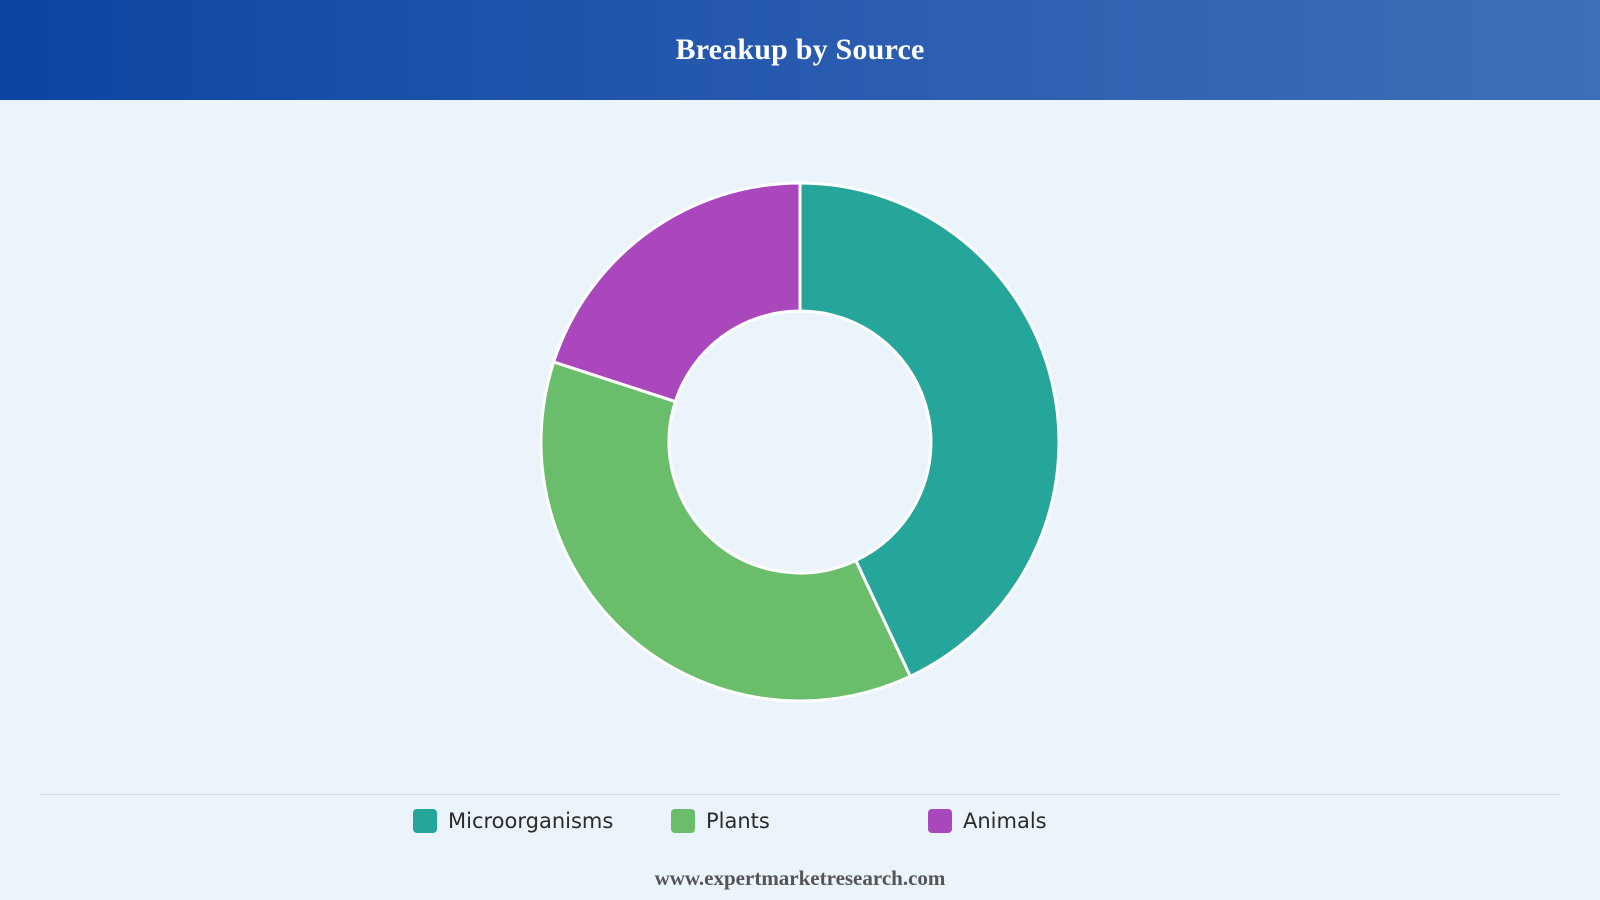 The height and width of the screenshot is (900, 1600). I want to click on legend-label-plants: Plants, so click(738, 821).